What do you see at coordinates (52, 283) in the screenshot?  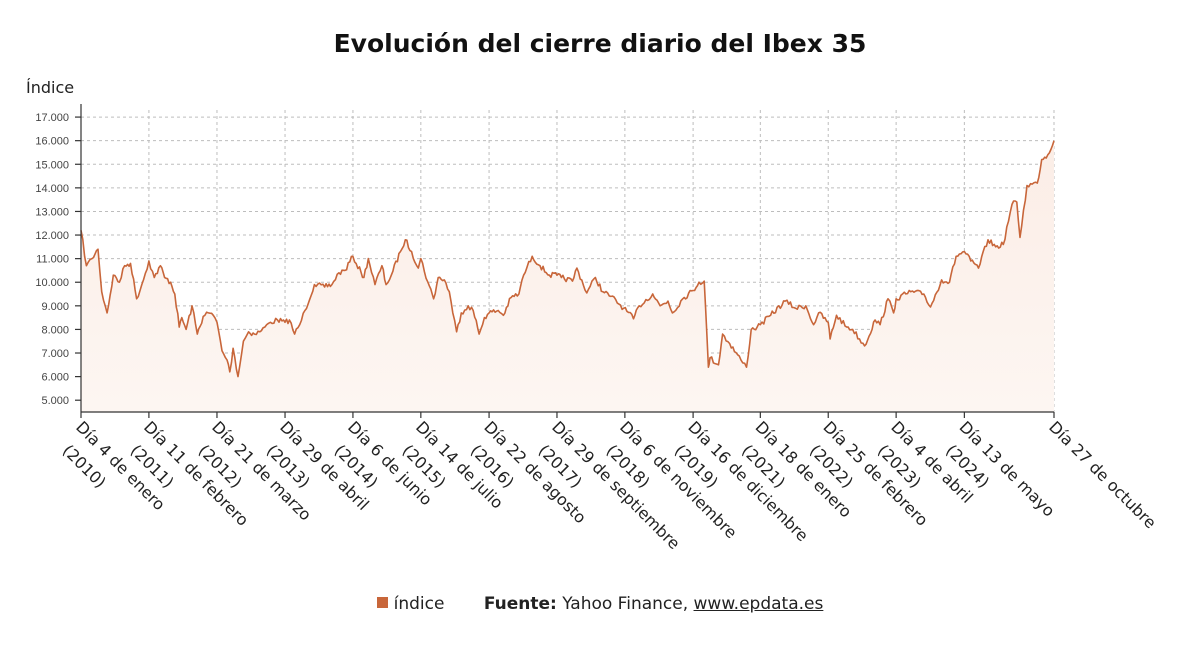 I see `y-tick-label: 10.000` at bounding box center [52, 283].